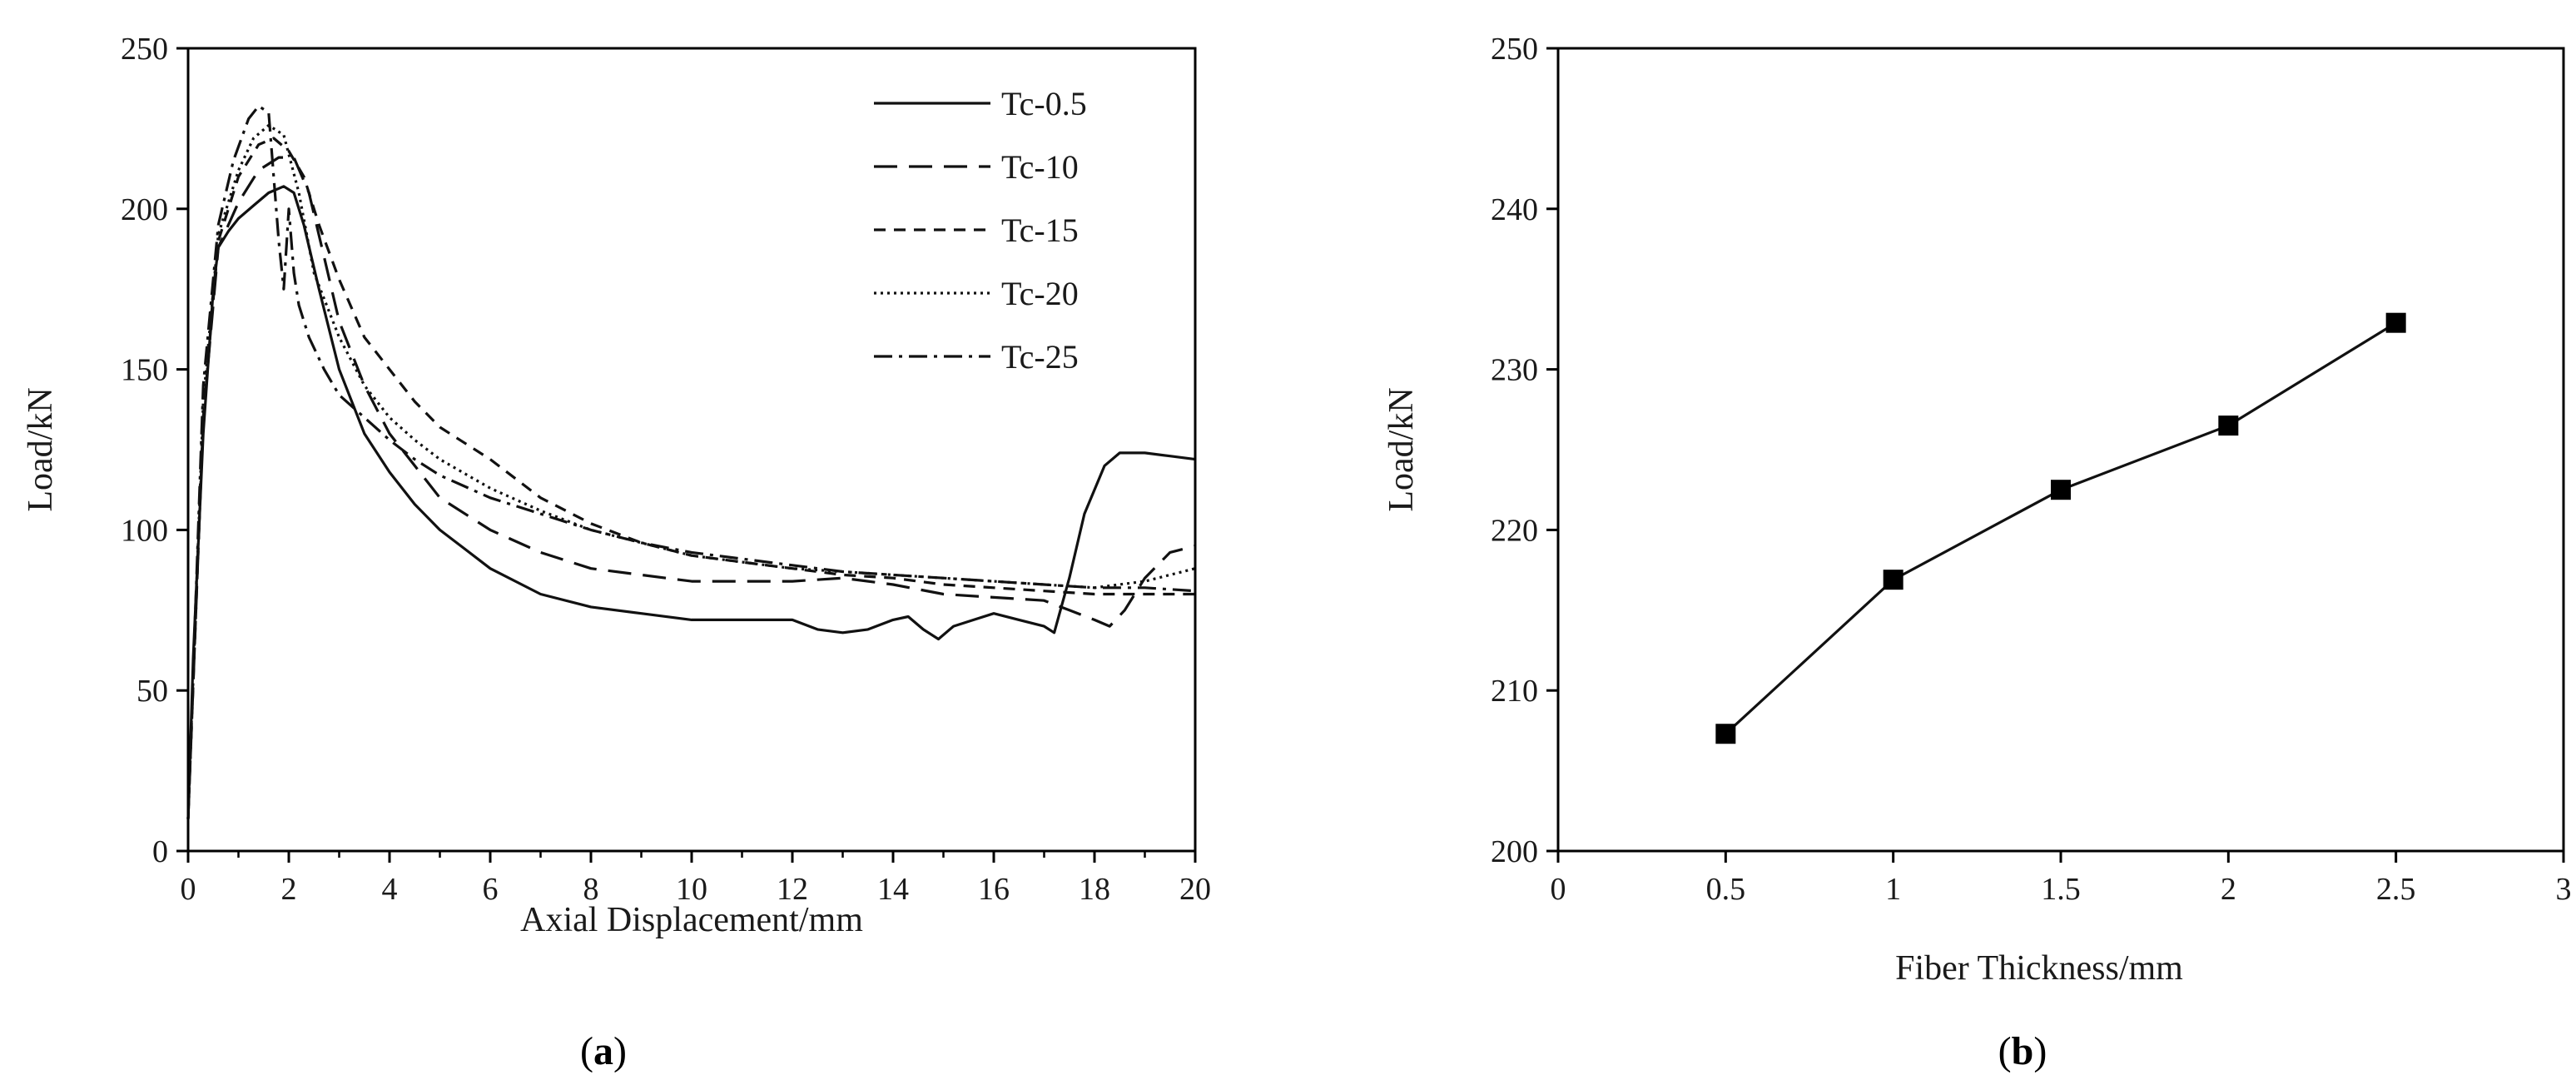 This screenshot has width=2576, height=1080. What do you see at coordinates (160, 852) in the screenshot?
I see `a-y-tick-label: 0` at bounding box center [160, 852].